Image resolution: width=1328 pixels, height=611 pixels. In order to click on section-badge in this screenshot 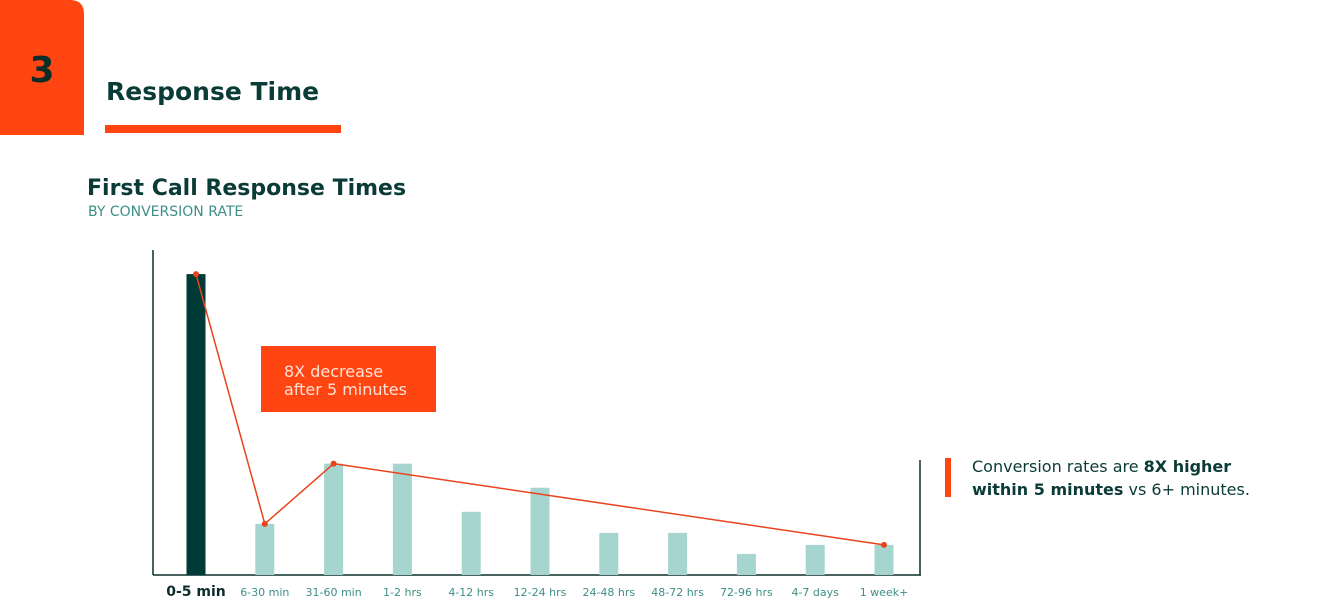, I will do `click(42, 67)`.